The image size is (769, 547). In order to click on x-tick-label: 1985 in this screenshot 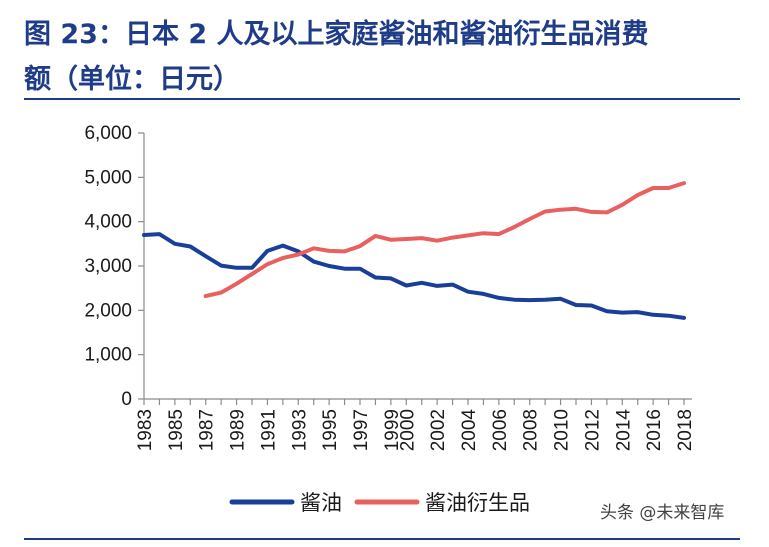, I will do `click(176, 430)`.